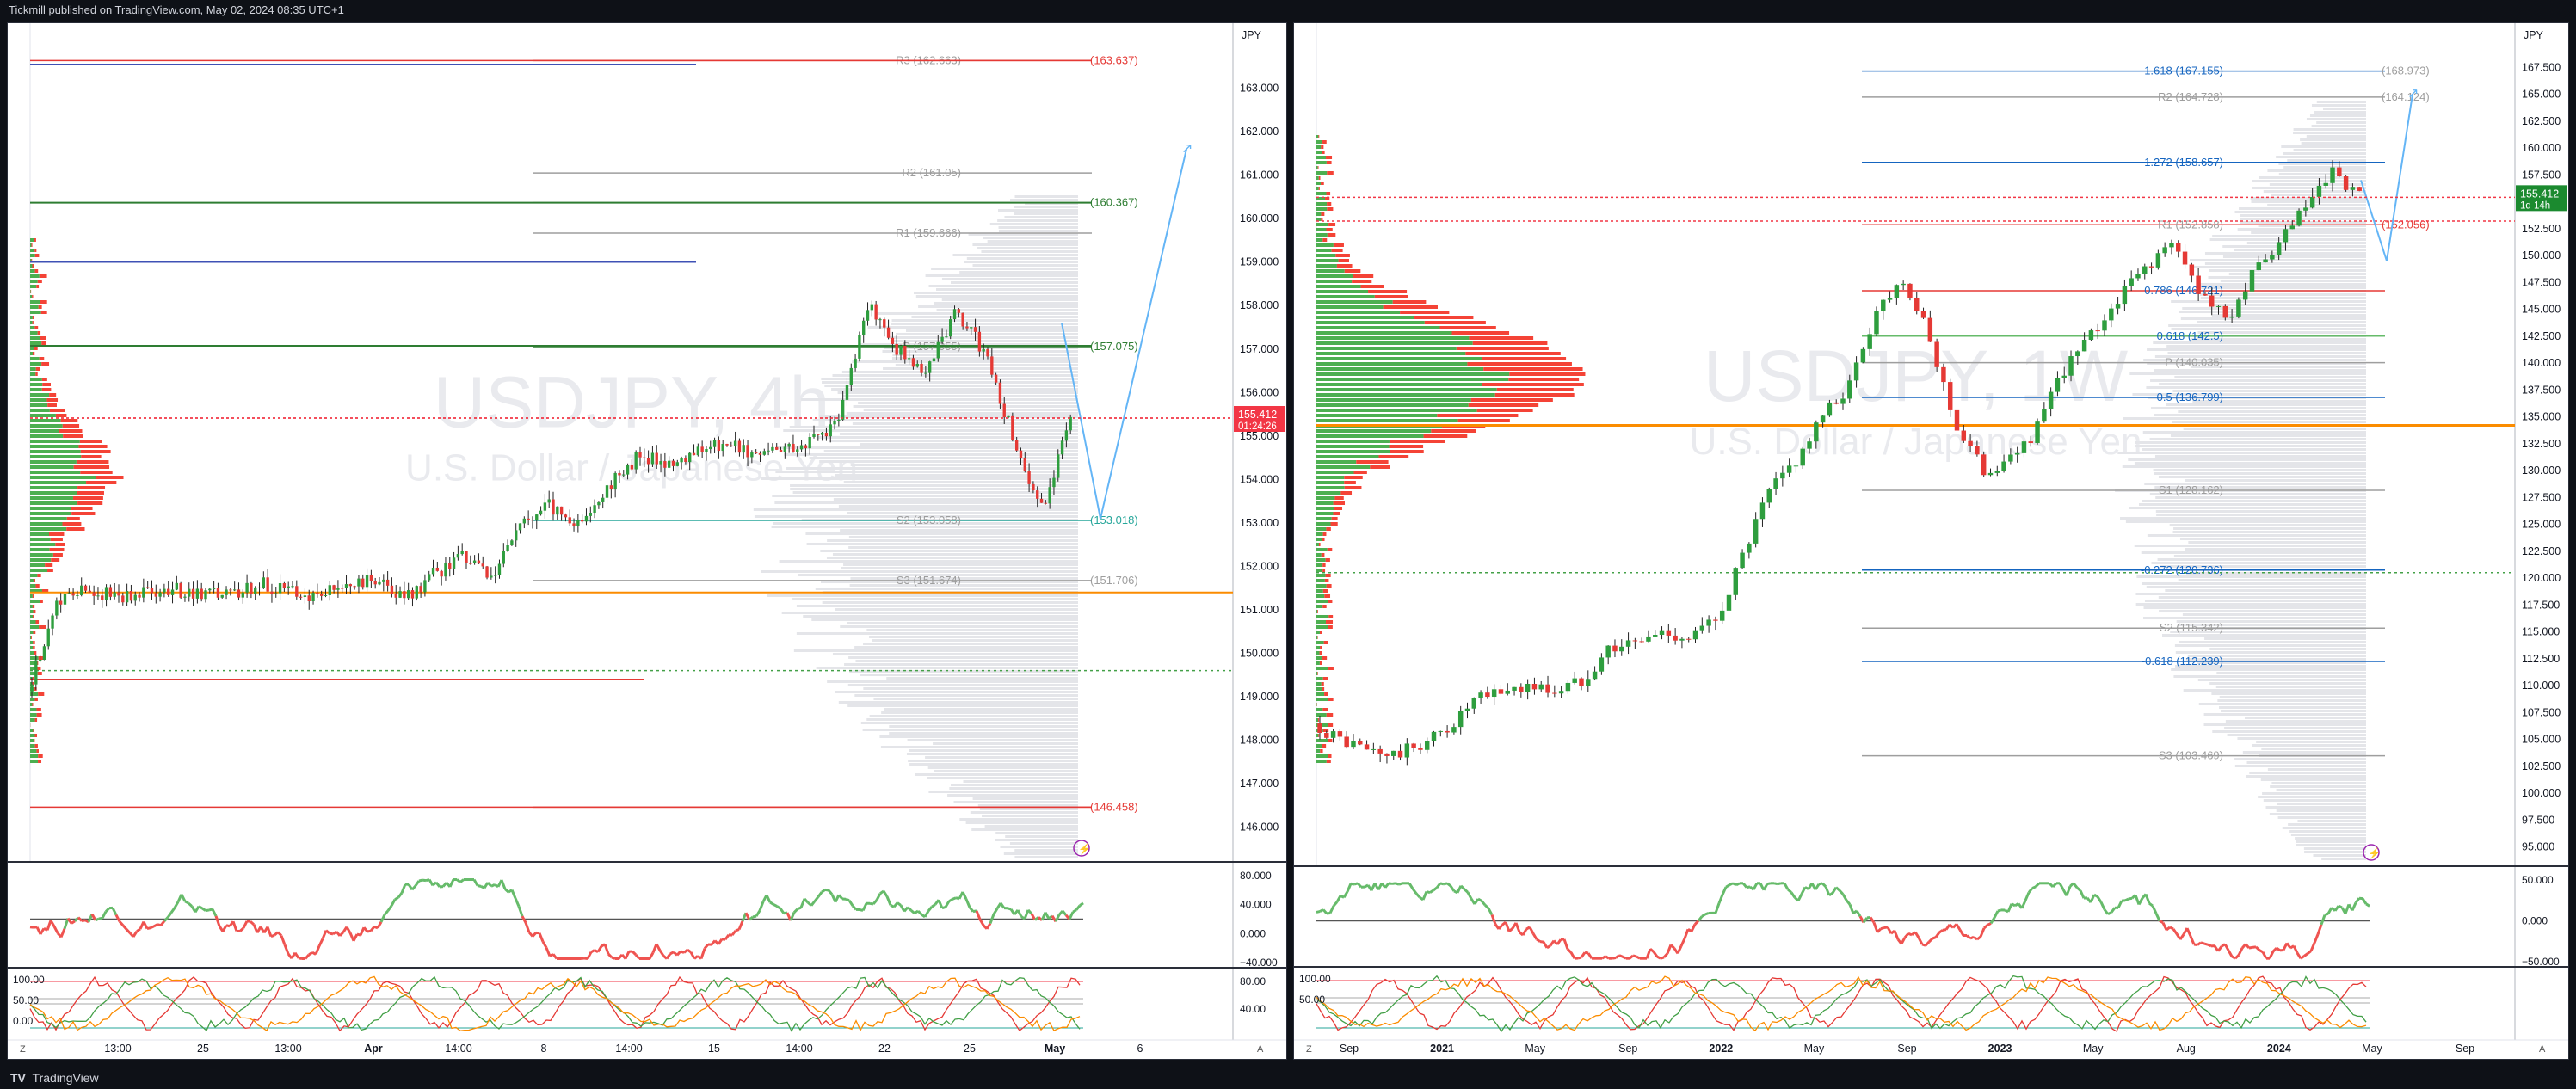 The image size is (2576, 1089). What do you see at coordinates (23, 1049) in the screenshot?
I see `zoom-reset-button: Z` at bounding box center [23, 1049].